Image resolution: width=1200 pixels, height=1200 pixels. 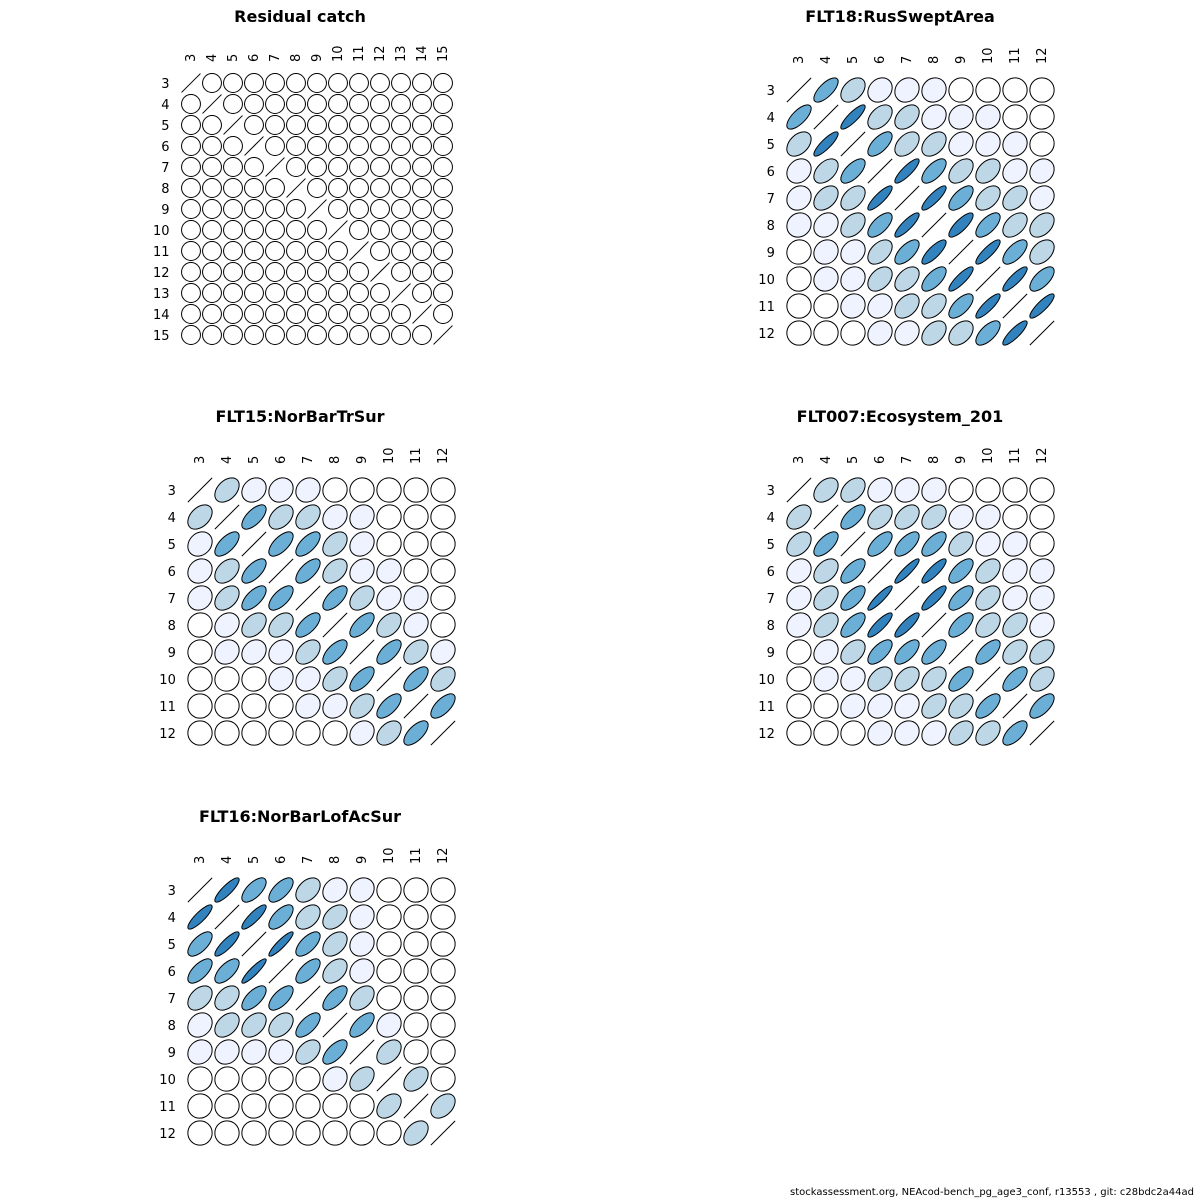 I want to click on row-label: 12, so click(x=167, y=1134).